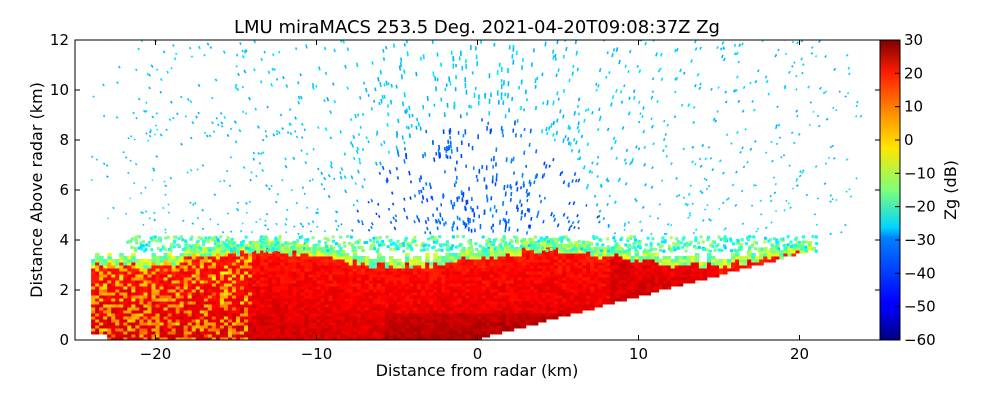  What do you see at coordinates (913, 73) in the screenshot?
I see `colorbar-tick-label: 20` at bounding box center [913, 73].